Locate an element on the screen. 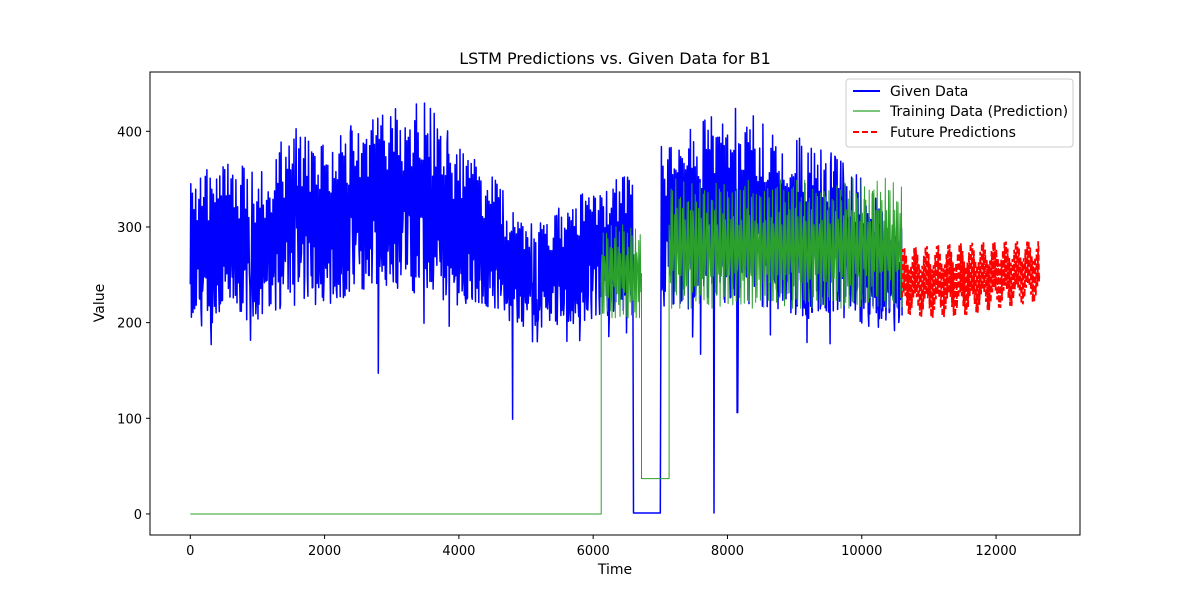  legend-label-future-predictions: Future Predictions is located at coordinates (953, 133).